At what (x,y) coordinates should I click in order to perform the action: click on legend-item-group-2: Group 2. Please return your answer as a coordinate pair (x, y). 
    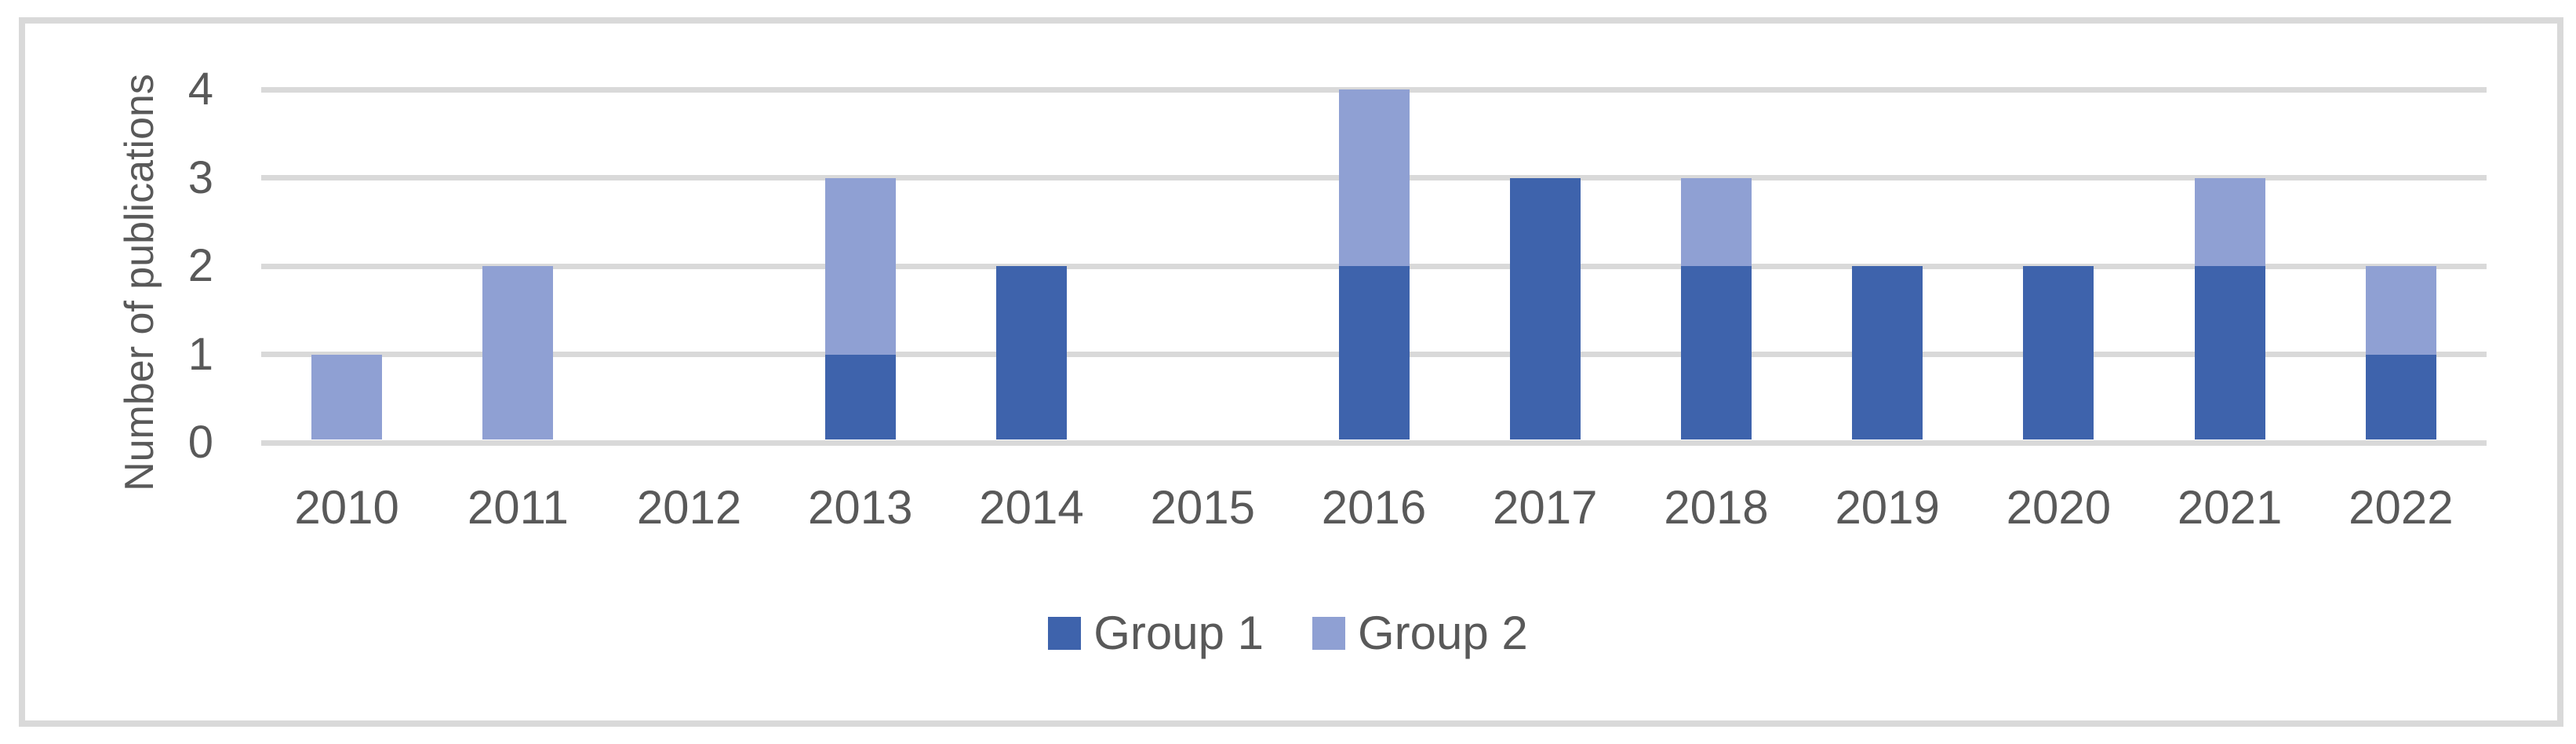
    Looking at the image, I should click on (1420, 633).